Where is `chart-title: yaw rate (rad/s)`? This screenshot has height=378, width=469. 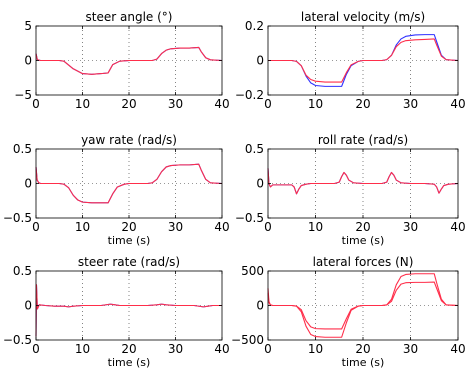
chart-title: yaw rate (rad/s) is located at coordinates (129, 140).